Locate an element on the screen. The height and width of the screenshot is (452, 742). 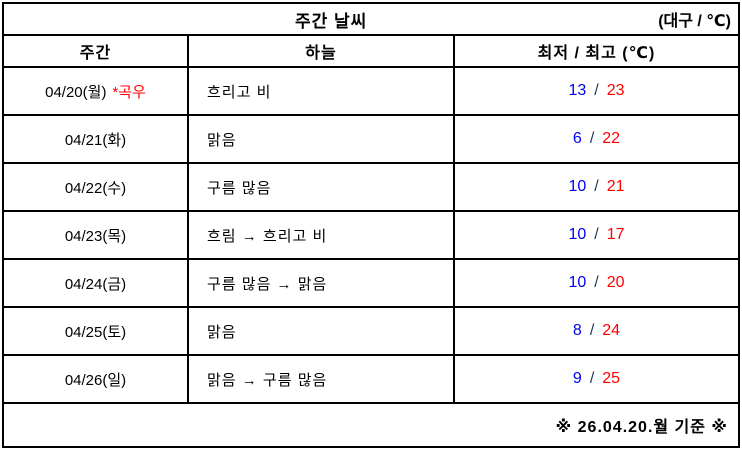
temp-group: 10 / 20 is located at coordinates (596, 283).